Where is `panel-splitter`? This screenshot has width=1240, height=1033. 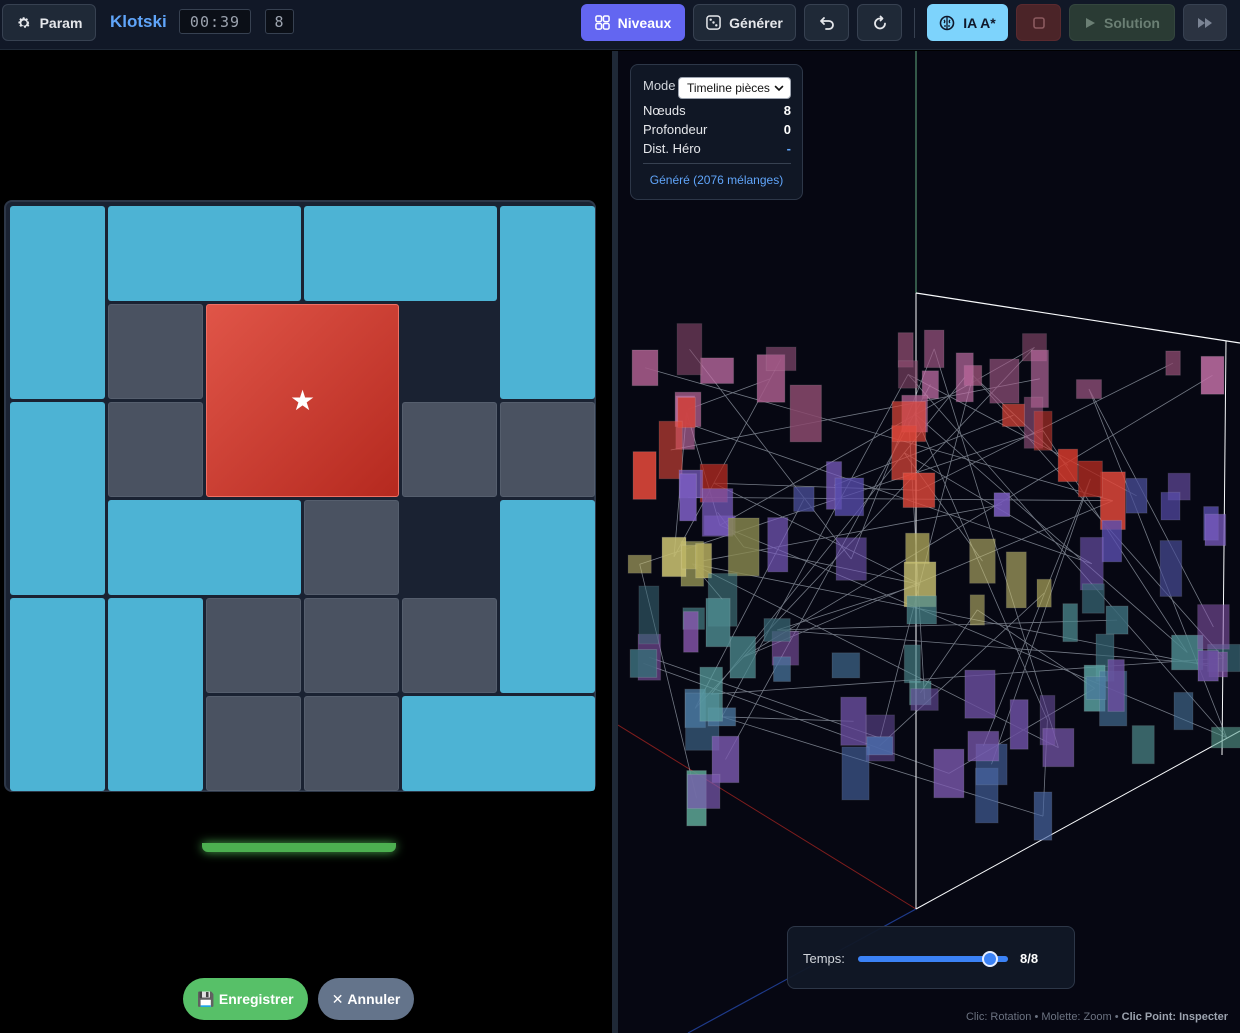 panel-splitter is located at coordinates (615, 542).